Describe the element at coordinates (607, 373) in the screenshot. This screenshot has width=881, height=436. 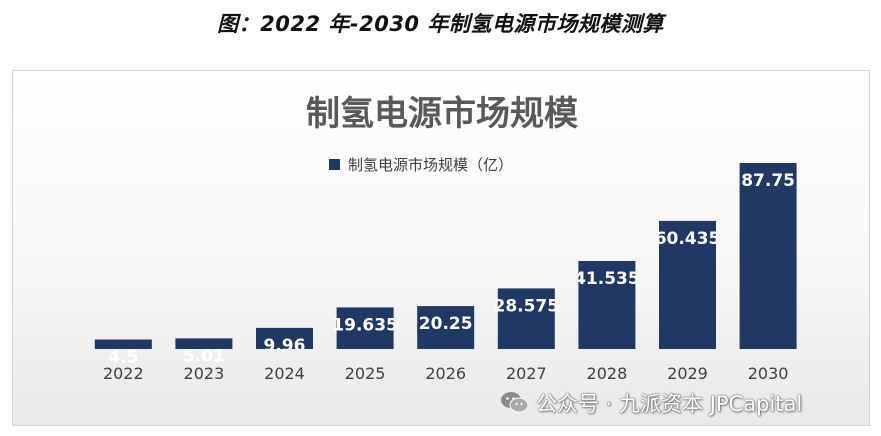
I see `x-tick-2028: 2028` at that location.